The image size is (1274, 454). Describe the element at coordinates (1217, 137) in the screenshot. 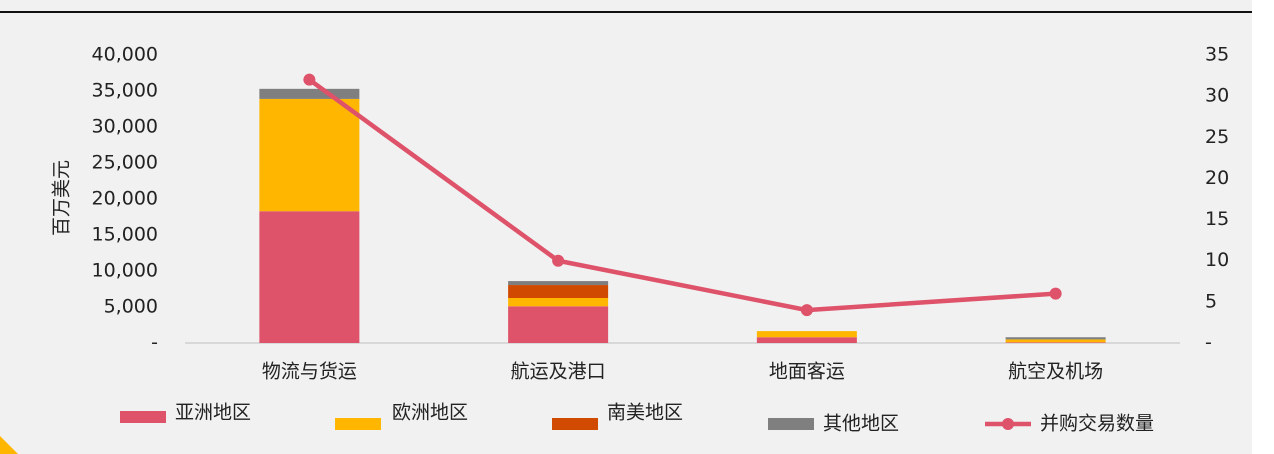

I see `y2-tick-label: 25` at that location.